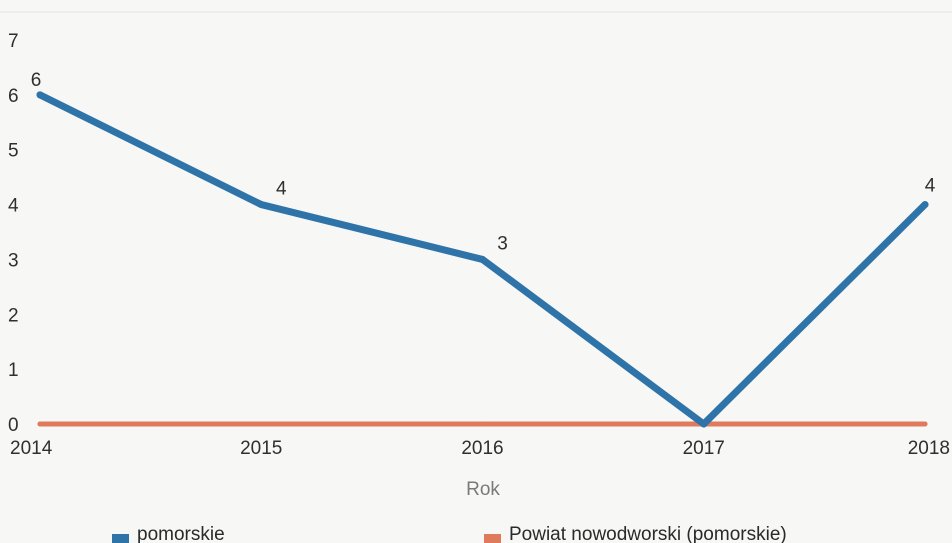 This screenshot has width=952, height=543. I want to click on legend-label: pomorskie, so click(181, 533).